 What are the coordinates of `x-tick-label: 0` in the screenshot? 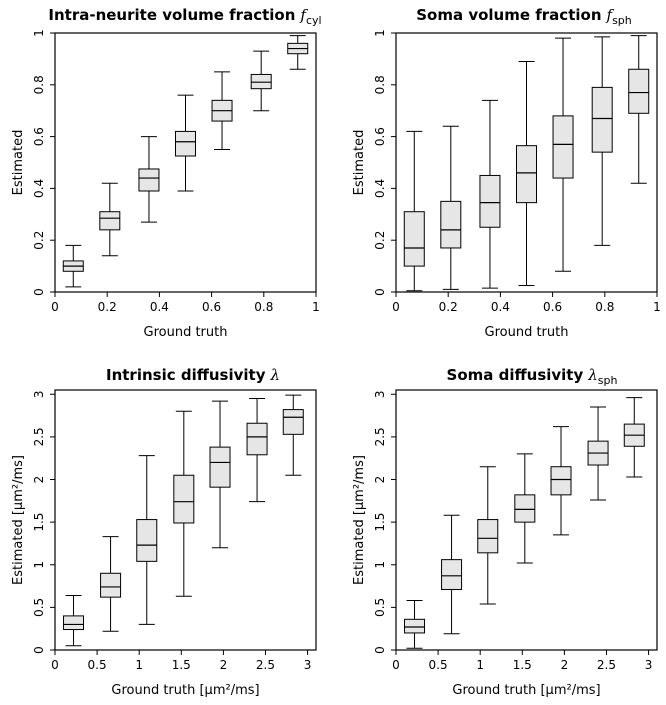 It's located at (55, 665).